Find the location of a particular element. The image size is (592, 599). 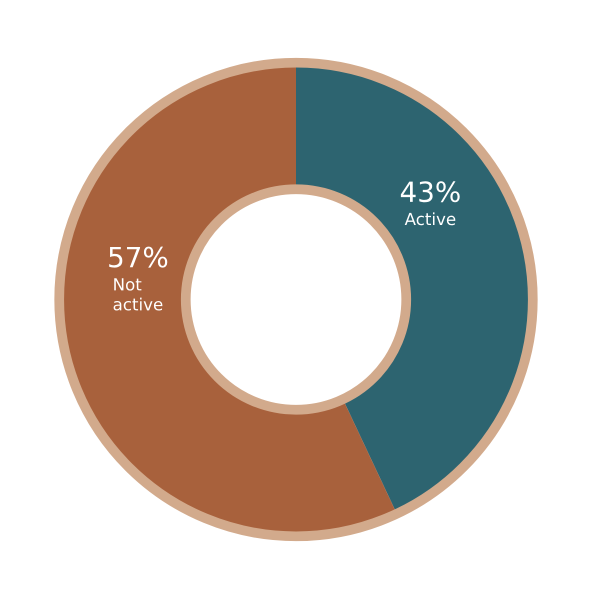

slice-label: Active is located at coordinates (430, 219).